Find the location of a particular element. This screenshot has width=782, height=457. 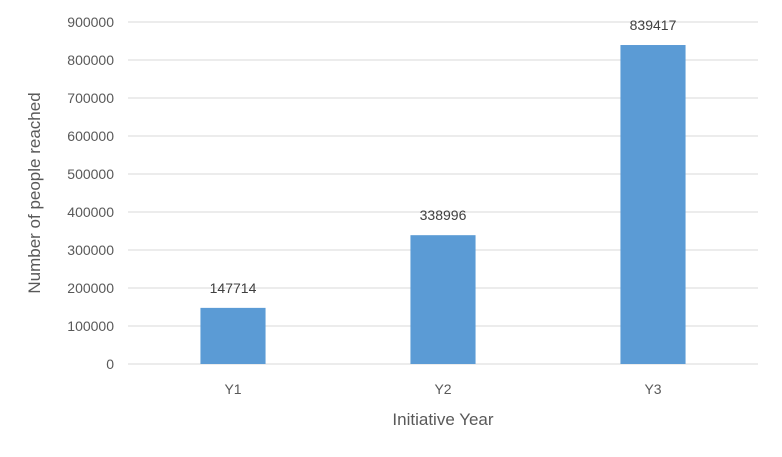

y-tick-label: 500000 is located at coordinates (90, 174).